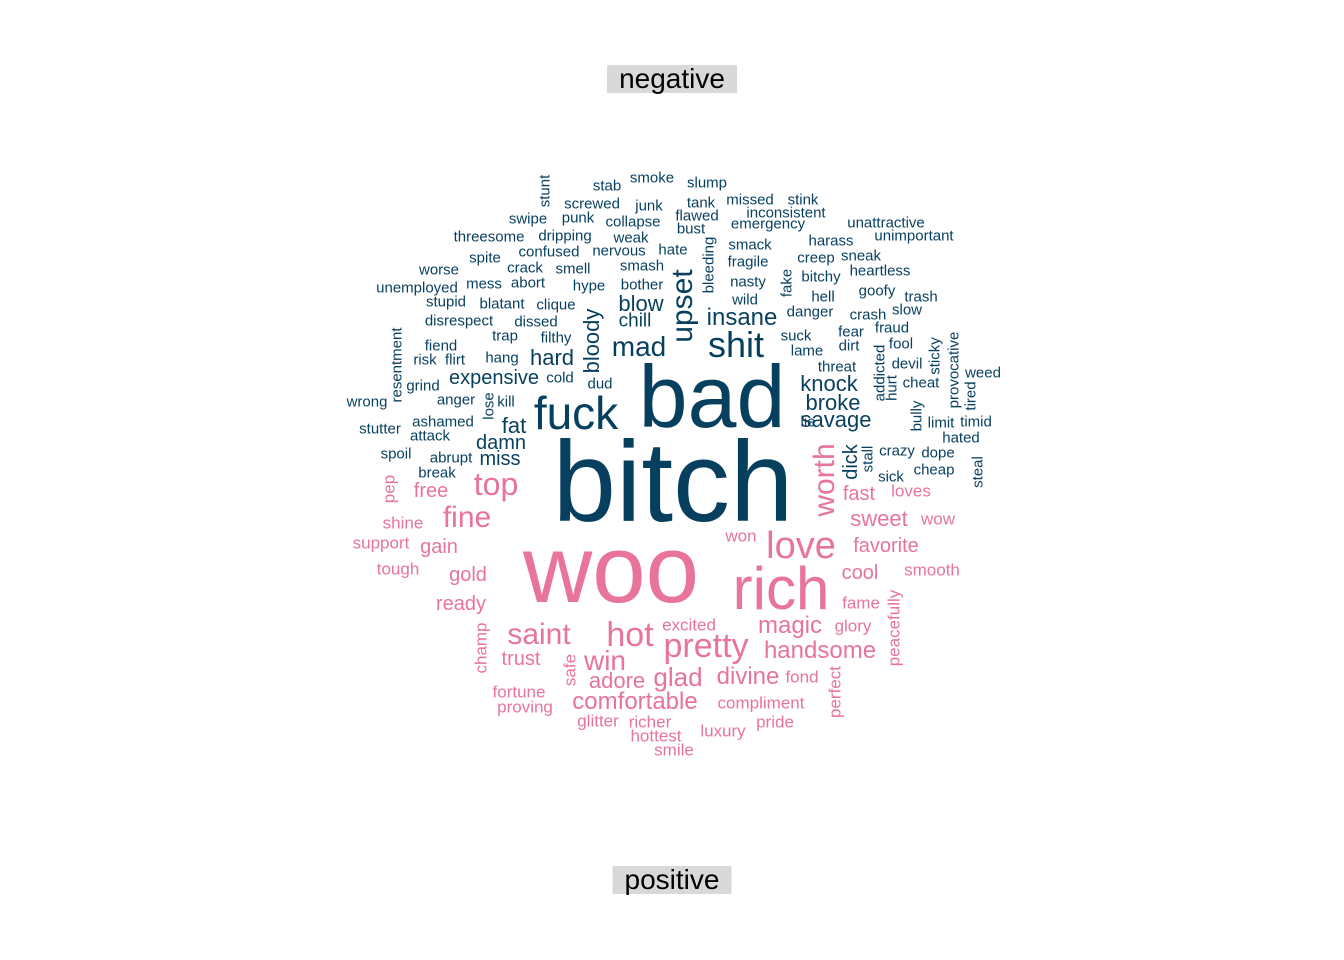 The height and width of the screenshot is (960, 1344). I want to click on negative-word-fake: fake, so click(787, 283).